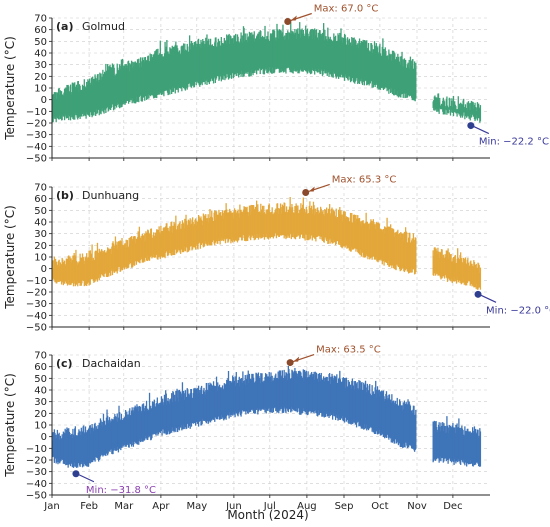 Image resolution: width=550 pixels, height=527 pixels. What do you see at coordinates (103, 26) in the screenshot?
I see `station-name: Golmud` at bounding box center [103, 26].